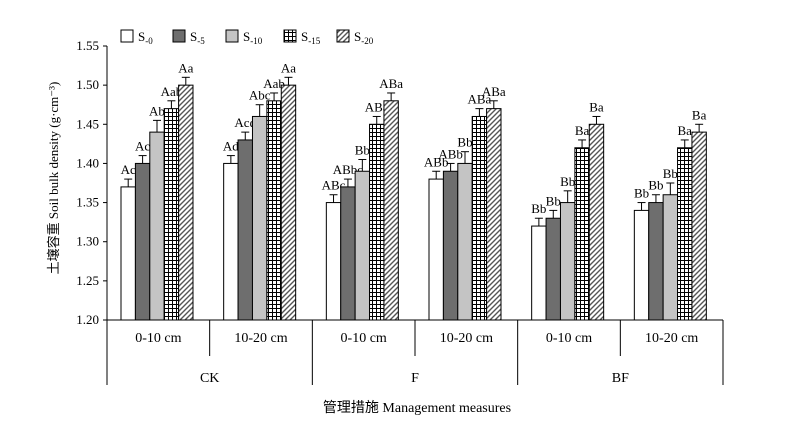 The height and width of the screenshot is (441, 800). Describe the element at coordinates (87, 202) in the screenshot. I see `y-tick-label: 1.35` at that location.